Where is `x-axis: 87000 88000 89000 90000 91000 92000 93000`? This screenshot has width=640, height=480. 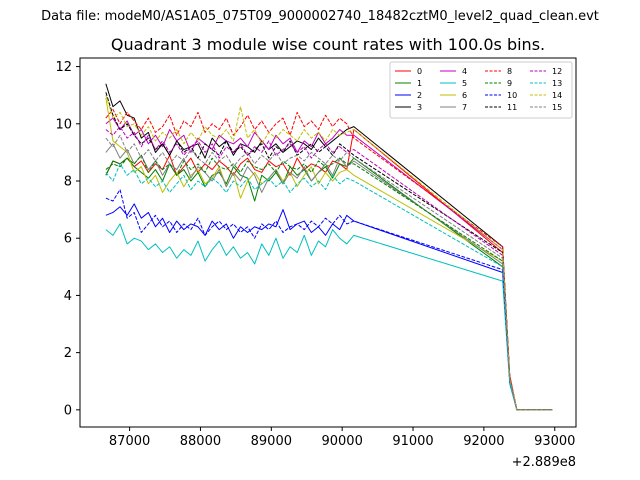 x-axis: 87000 88000 89000 90000 91000 92000 93000 is located at coordinates (342, 438).